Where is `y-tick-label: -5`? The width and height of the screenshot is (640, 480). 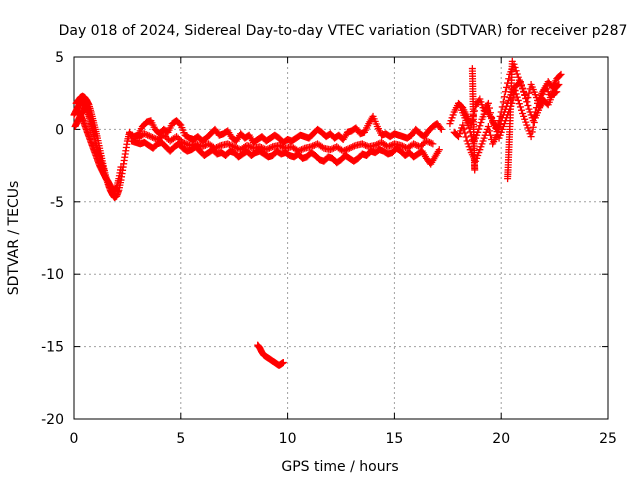 y-tick-label: -5 is located at coordinates (57, 203).